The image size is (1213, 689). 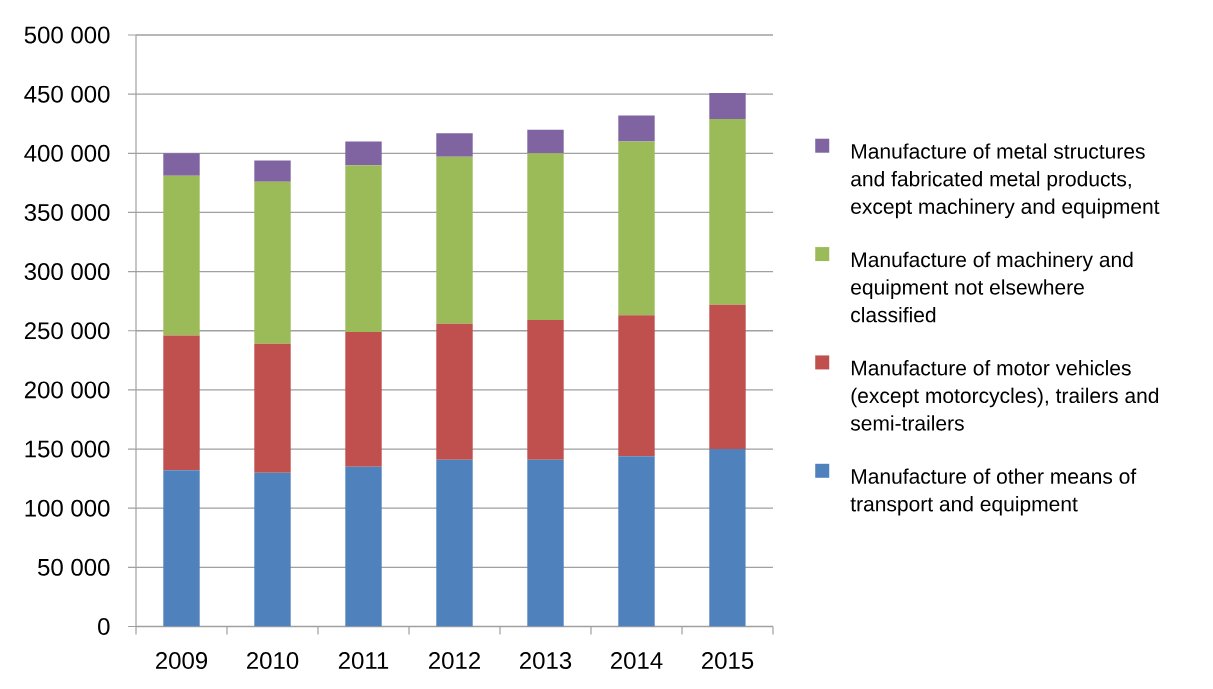 What do you see at coordinates (182, 661) in the screenshot?
I see `x-tick-label: 2009` at bounding box center [182, 661].